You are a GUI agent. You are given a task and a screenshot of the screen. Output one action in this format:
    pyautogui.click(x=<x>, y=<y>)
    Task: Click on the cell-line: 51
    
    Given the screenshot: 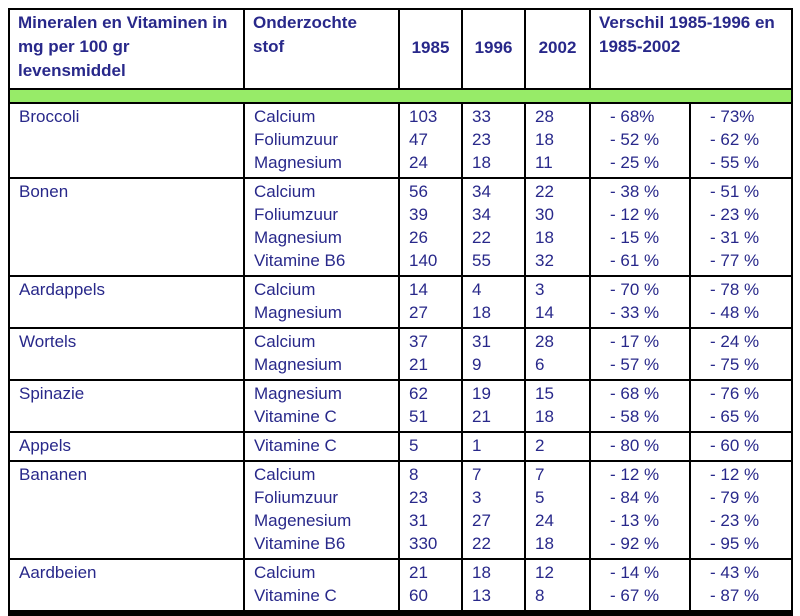 What is the action you would take?
    pyautogui.click(x=418, y=416)
    